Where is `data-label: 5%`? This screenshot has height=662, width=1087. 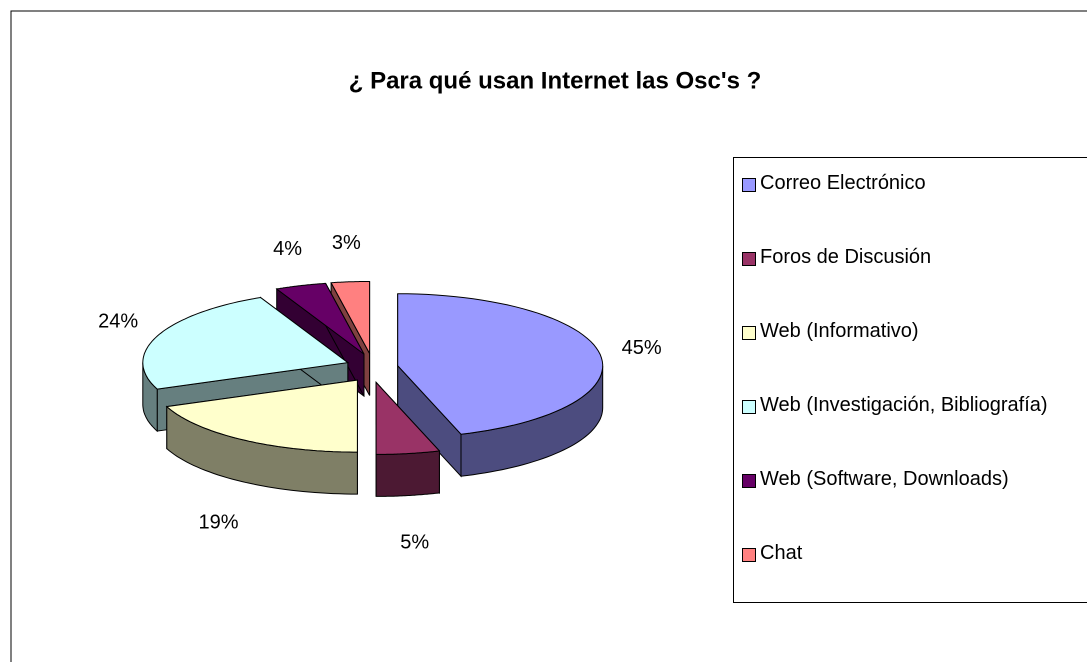
data-label: 5% is located at coordinates (414, 542).